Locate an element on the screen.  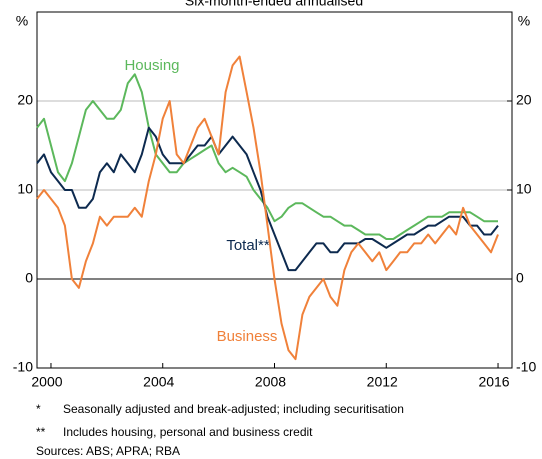
y2-unit: % is located at coordinates (524, 21).